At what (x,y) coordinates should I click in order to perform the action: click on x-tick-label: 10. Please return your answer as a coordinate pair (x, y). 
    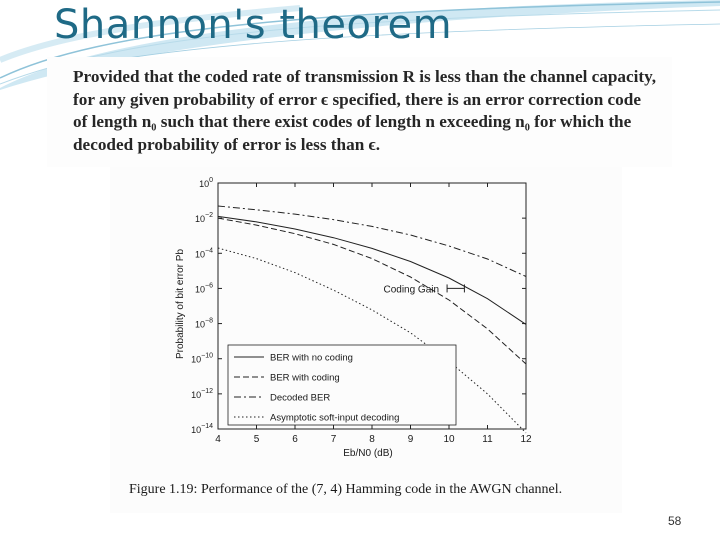
    Looking at the image, I should click on (449, 439).